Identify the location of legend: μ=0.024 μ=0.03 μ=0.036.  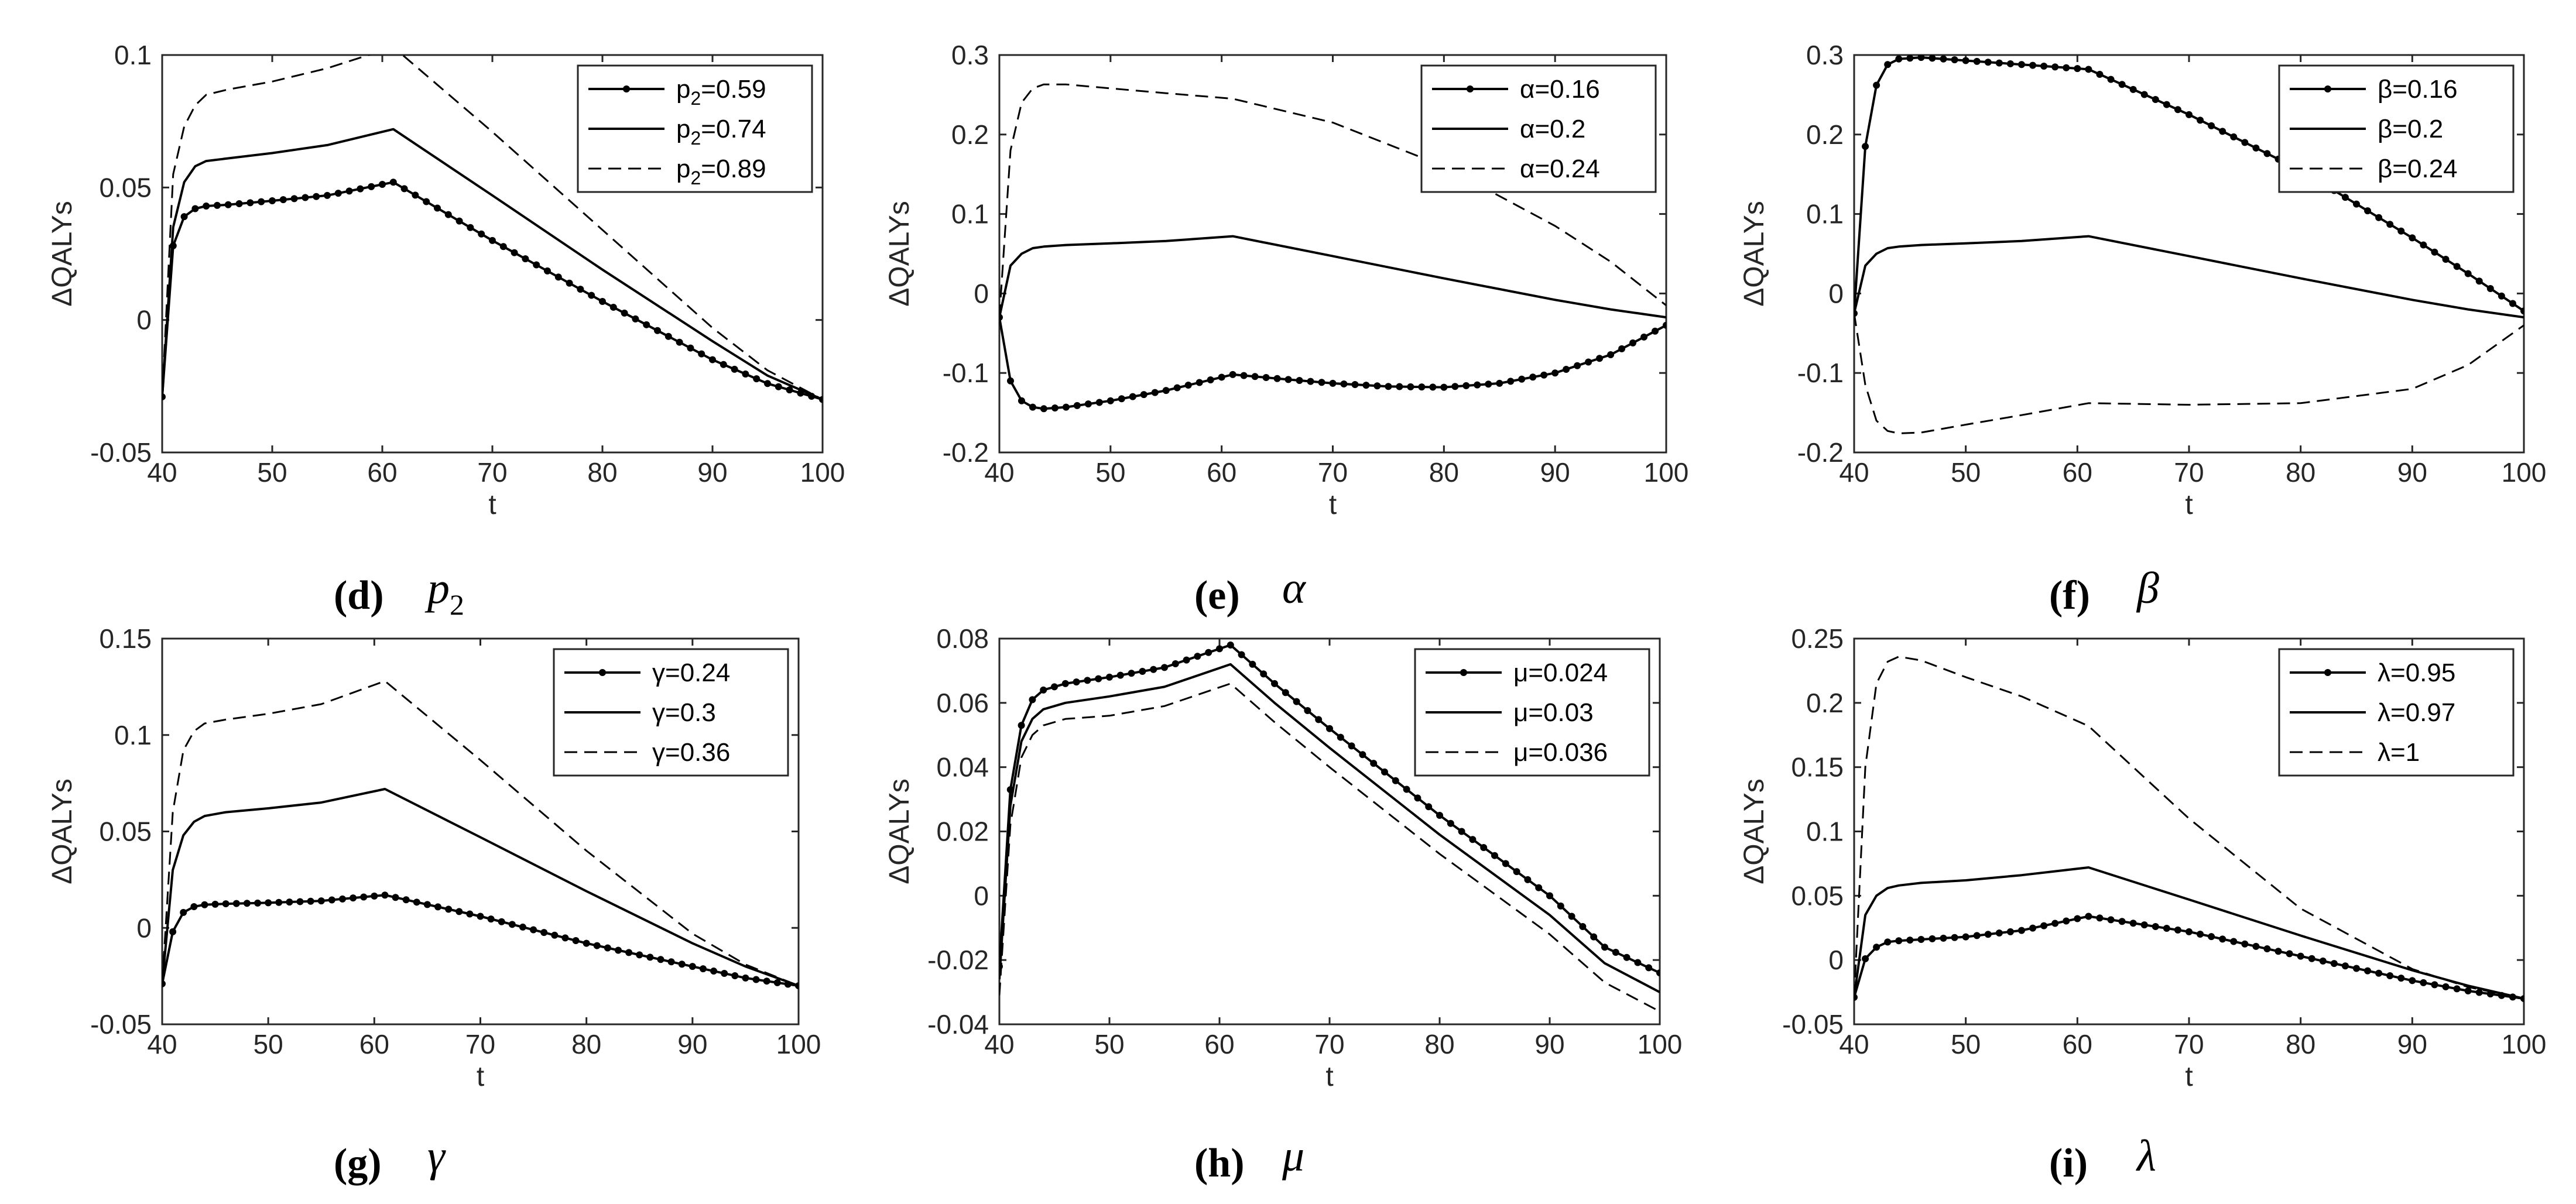
(1532, 712).